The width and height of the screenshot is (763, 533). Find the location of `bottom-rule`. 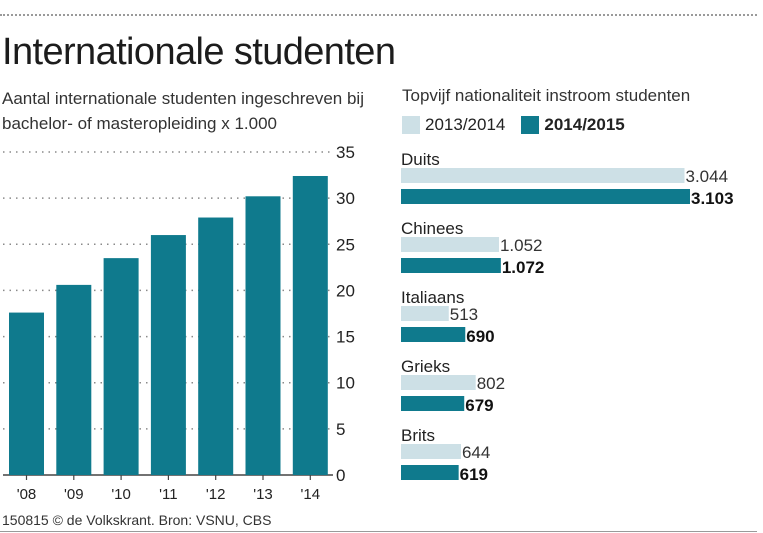

bottom-rule is located at coordinates (378, 531).